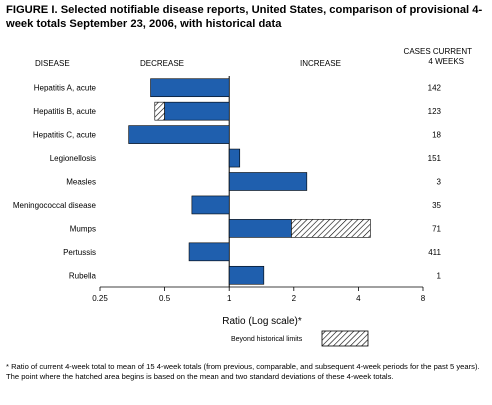  I want to click on disease-label: Mumps, so click(83, 228).